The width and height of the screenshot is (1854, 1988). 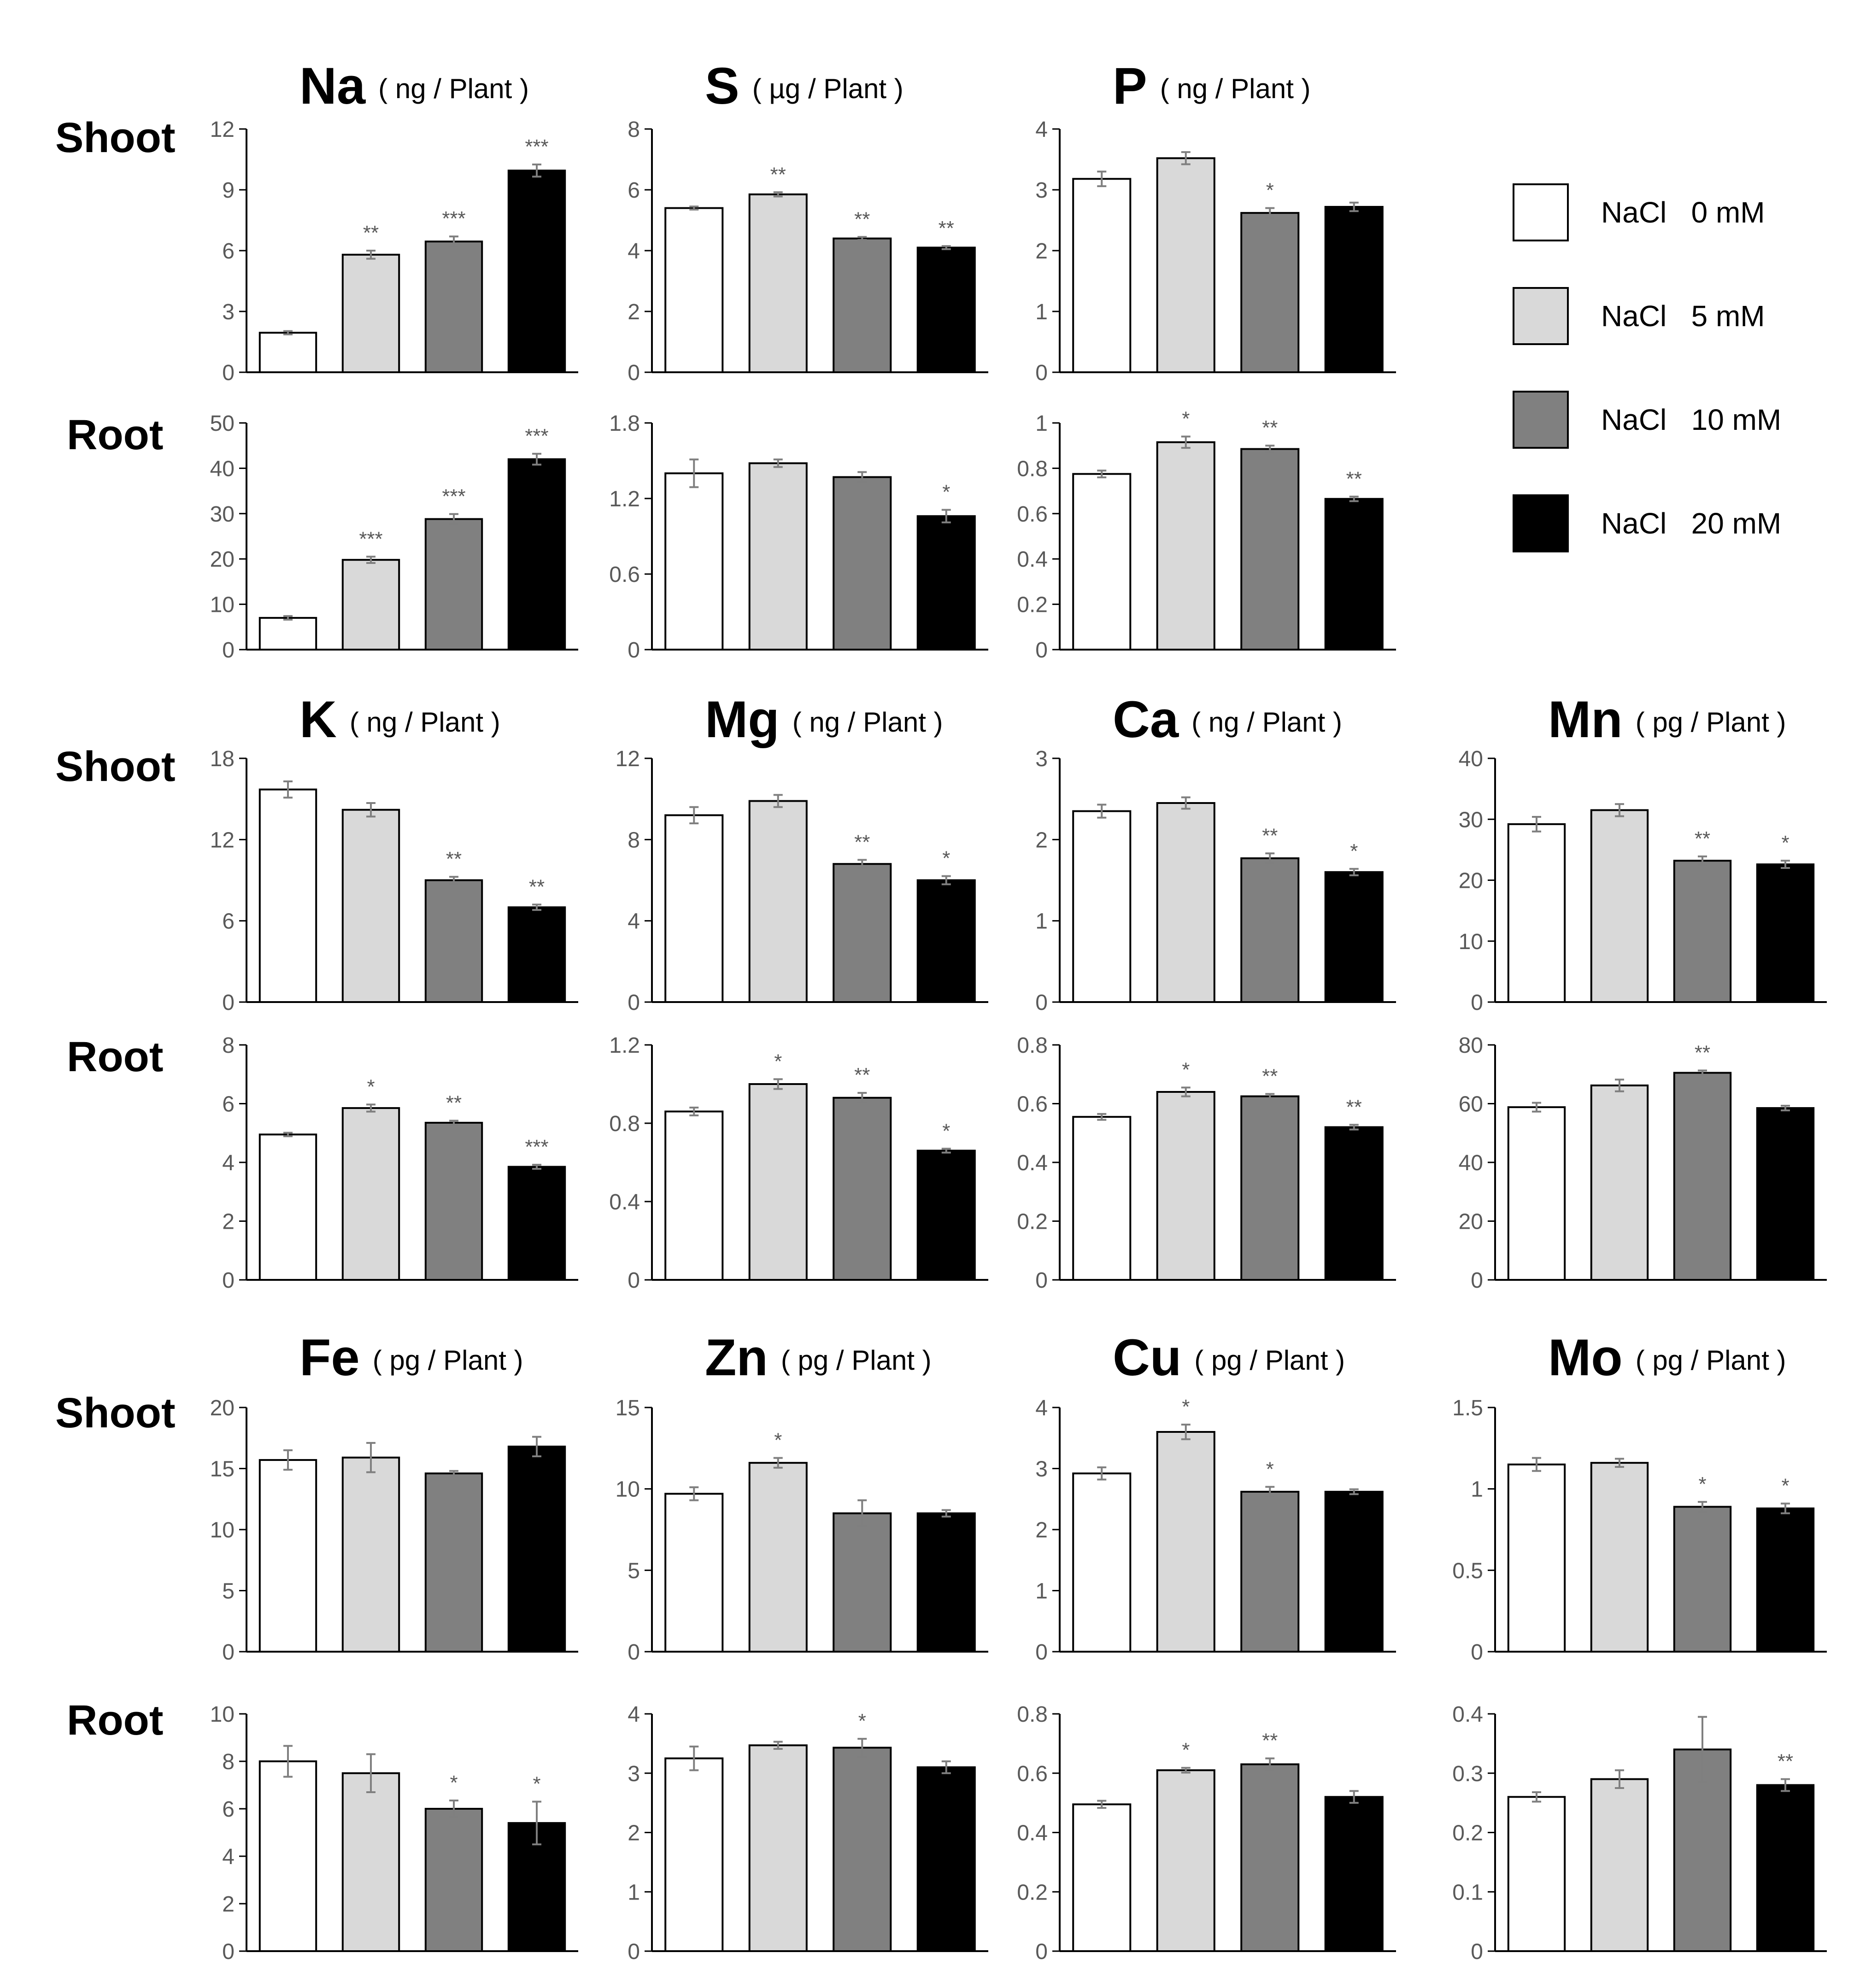 What do you see at coordinates (1467, 1774) in the screenshot?
I see `y-tick-label: 0.3` at bounding box center [1467, 1774].